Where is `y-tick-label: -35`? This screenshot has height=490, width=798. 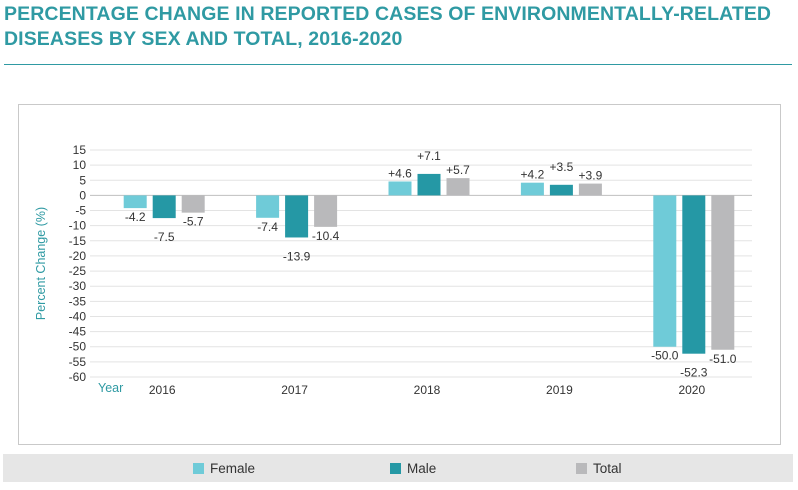 y-tick-label: -35 is located at coordinates (78, 301).